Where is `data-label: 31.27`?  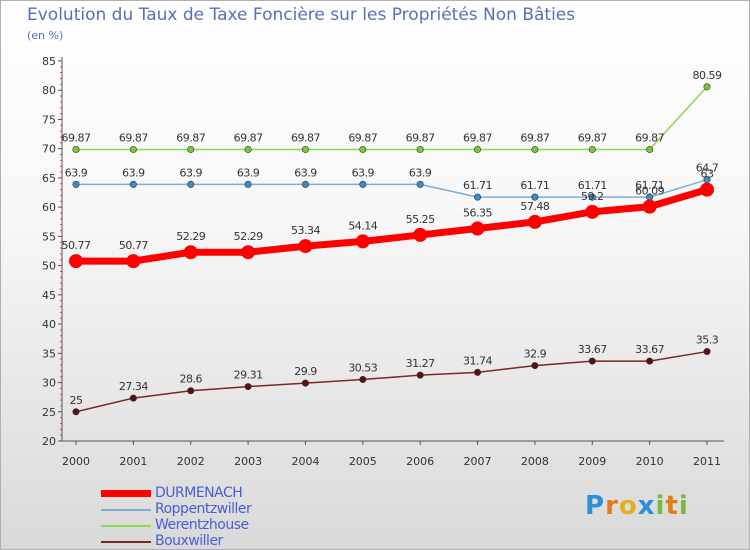
data-label: 31.27 is located at coordinates (420, 363).